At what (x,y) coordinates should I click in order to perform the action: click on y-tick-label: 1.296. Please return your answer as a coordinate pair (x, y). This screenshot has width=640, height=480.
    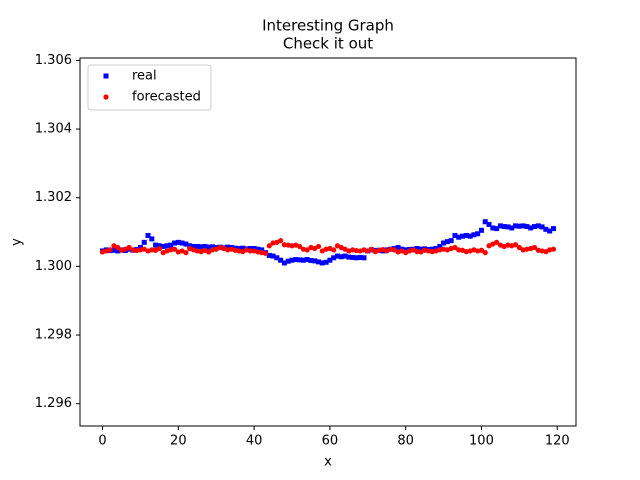
    Looking at the image, I should click on (53, 403).